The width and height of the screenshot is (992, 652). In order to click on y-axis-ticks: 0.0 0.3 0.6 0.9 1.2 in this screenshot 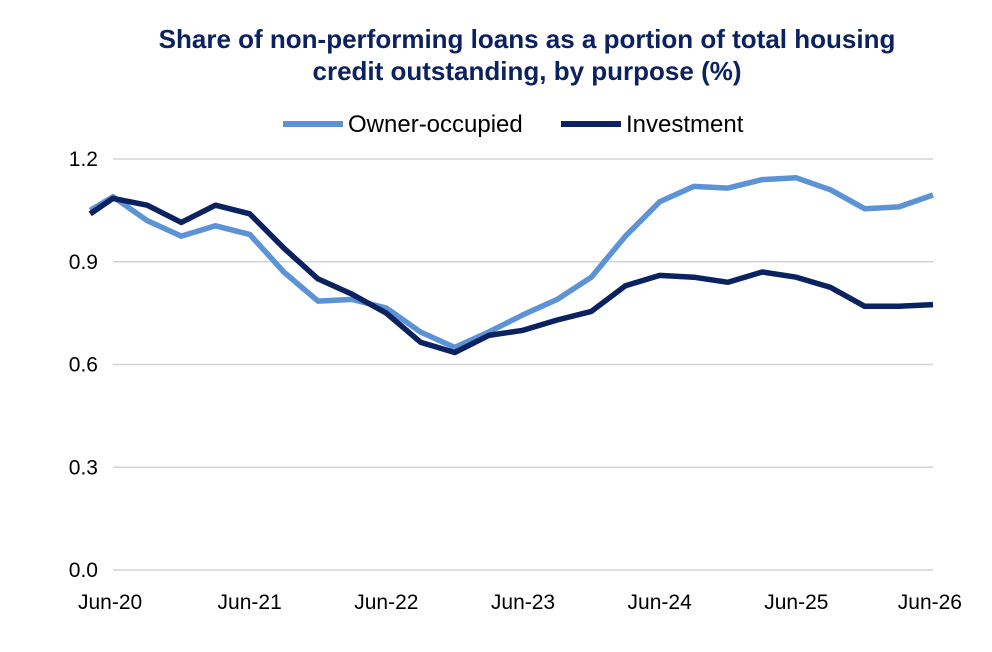, I will do `click(83, 365)`.